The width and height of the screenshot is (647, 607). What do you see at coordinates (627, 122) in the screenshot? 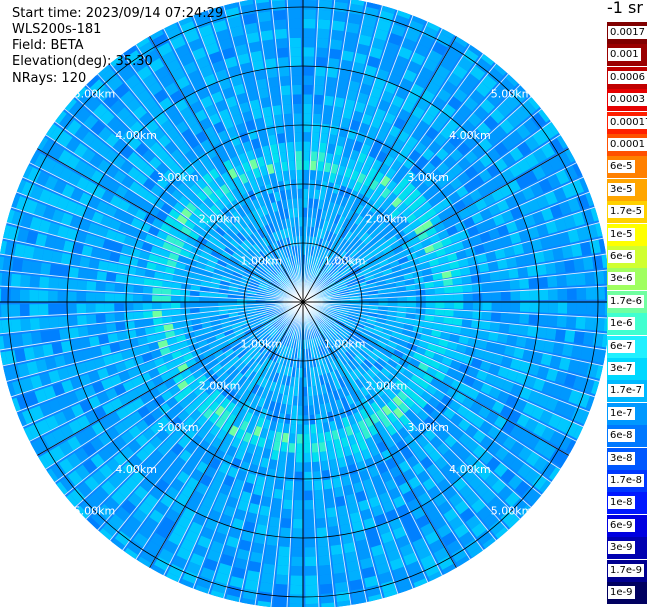
I see `colorbar-tick-label: 0.00017` at bounding box center [627, 122].